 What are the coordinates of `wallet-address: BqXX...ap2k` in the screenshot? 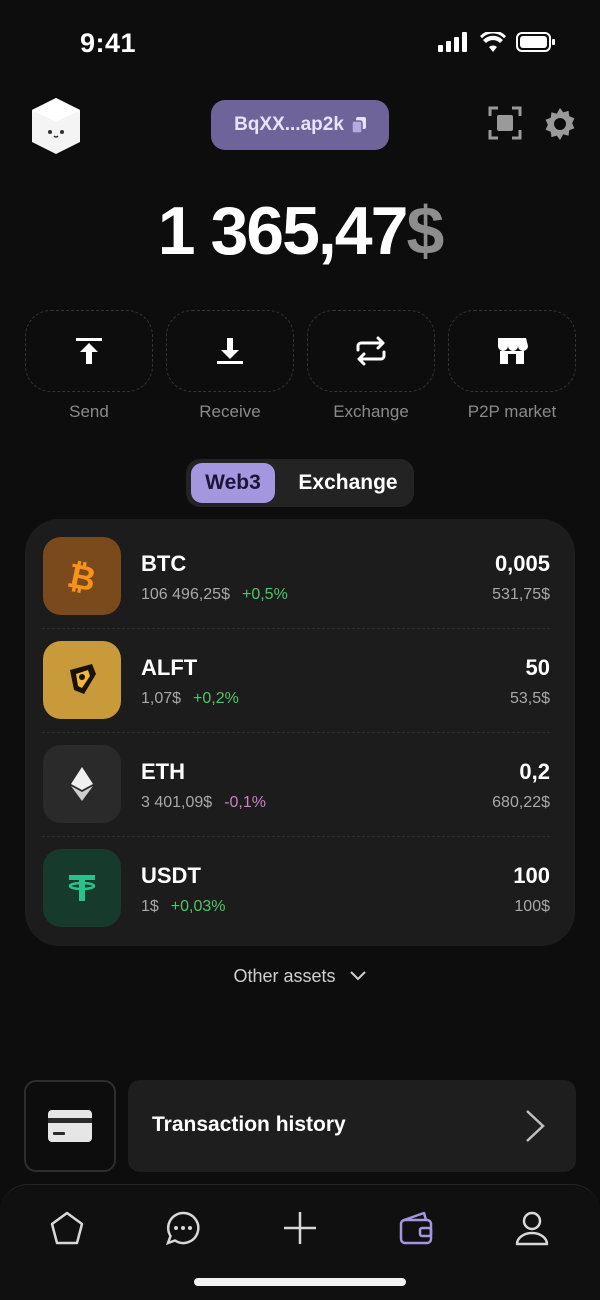 It's located at (289, 124).